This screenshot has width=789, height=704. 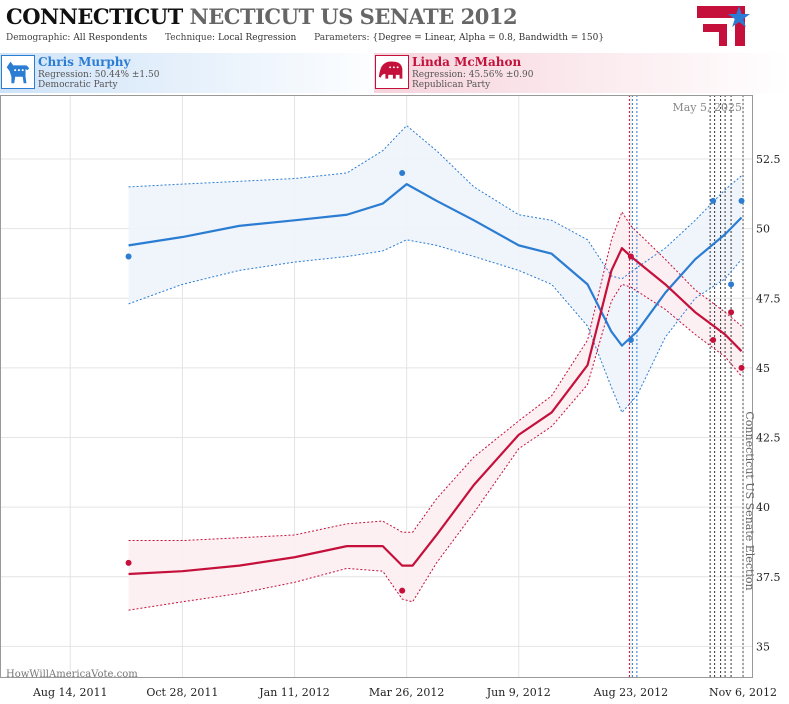 What do you see at coordinates (257, 38) in the screenshot?
I see `technique-value: Local Regression` at bounding box center [257, 38].